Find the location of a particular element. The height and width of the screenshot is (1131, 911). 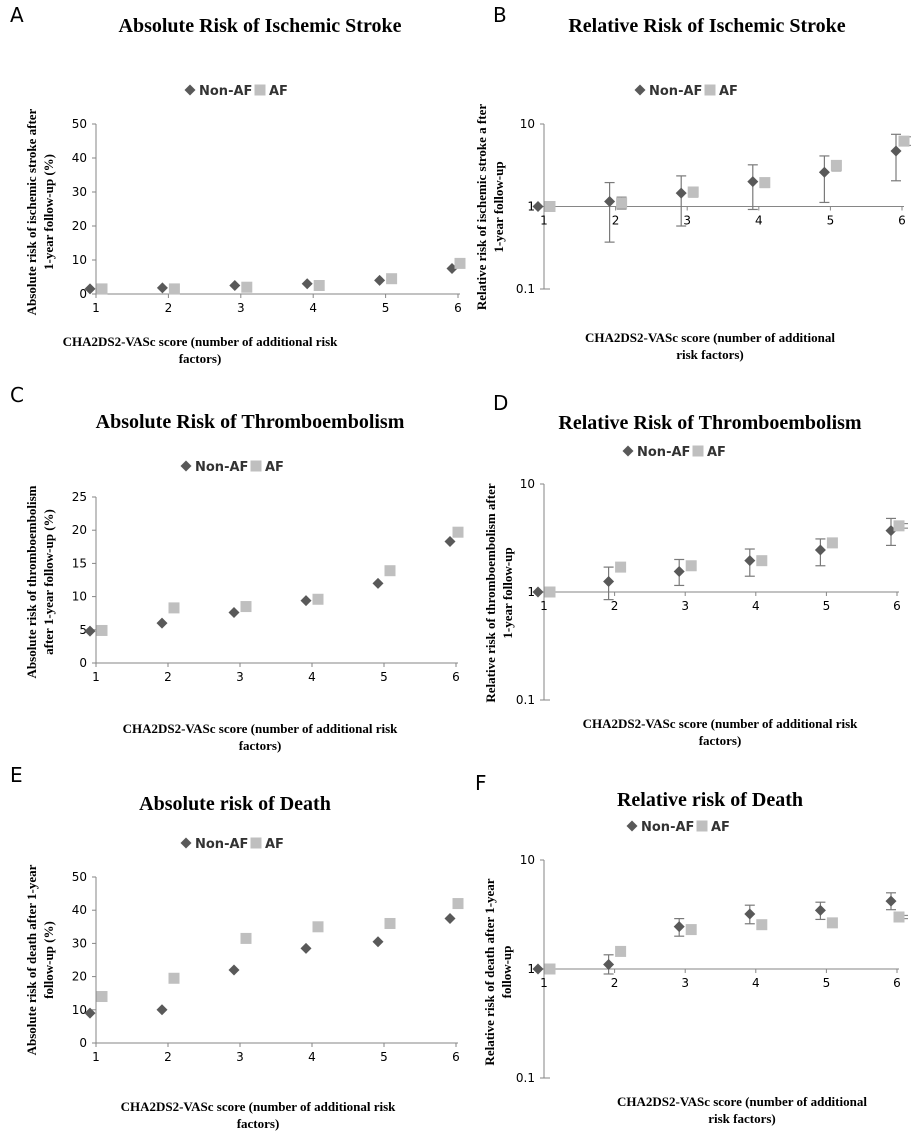

y-axis-label-line: Relative risk of ischemic stroke a fter is located at coordinates (481, 207).